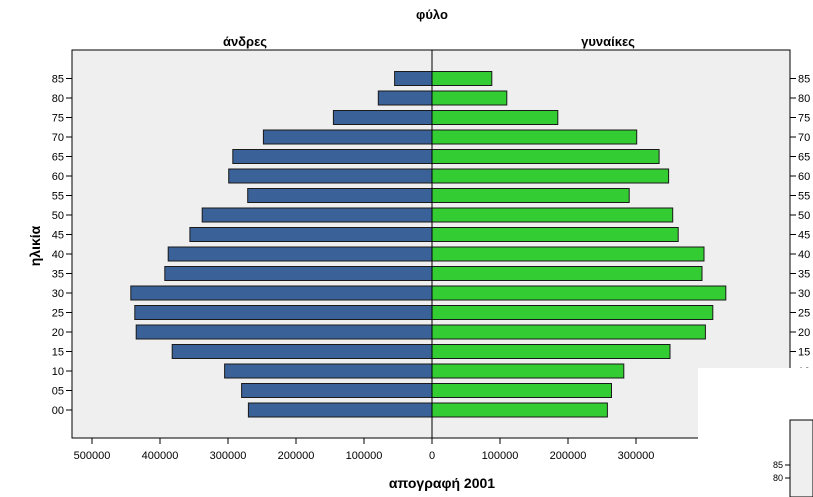 The image size is (813, 497). I want to click on y-tick-label-right: 55, so click(804, 197).